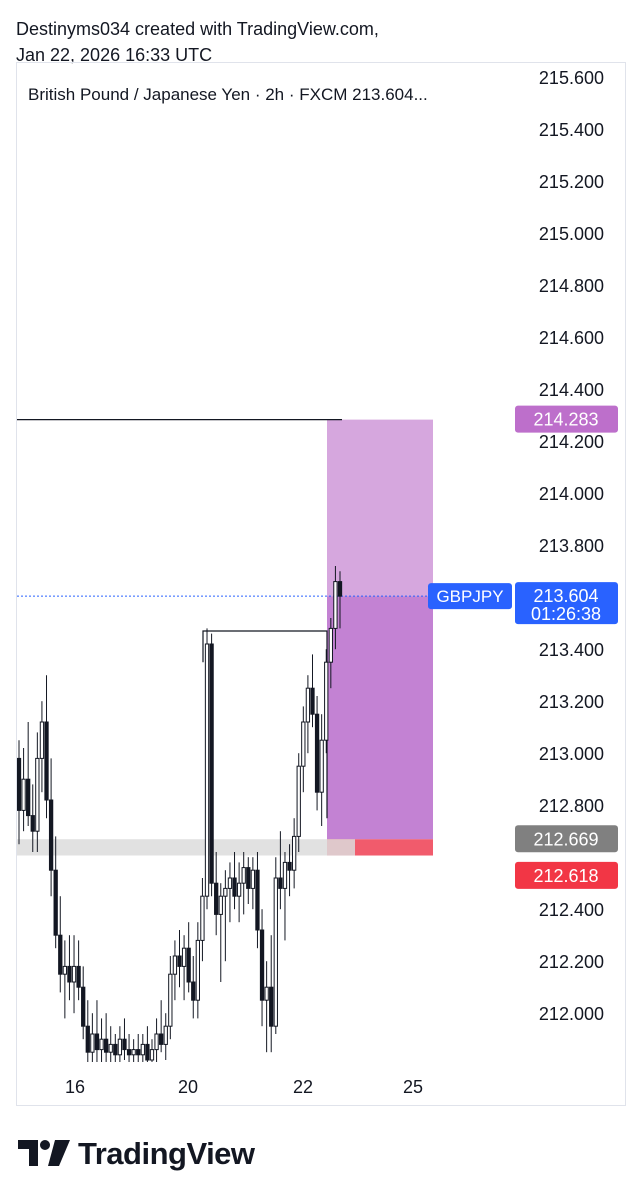  What do you see at coordinates (571, 442) in the screenshot?
I see `y-tick-label: 214.200` at bounding box center [571, 442].